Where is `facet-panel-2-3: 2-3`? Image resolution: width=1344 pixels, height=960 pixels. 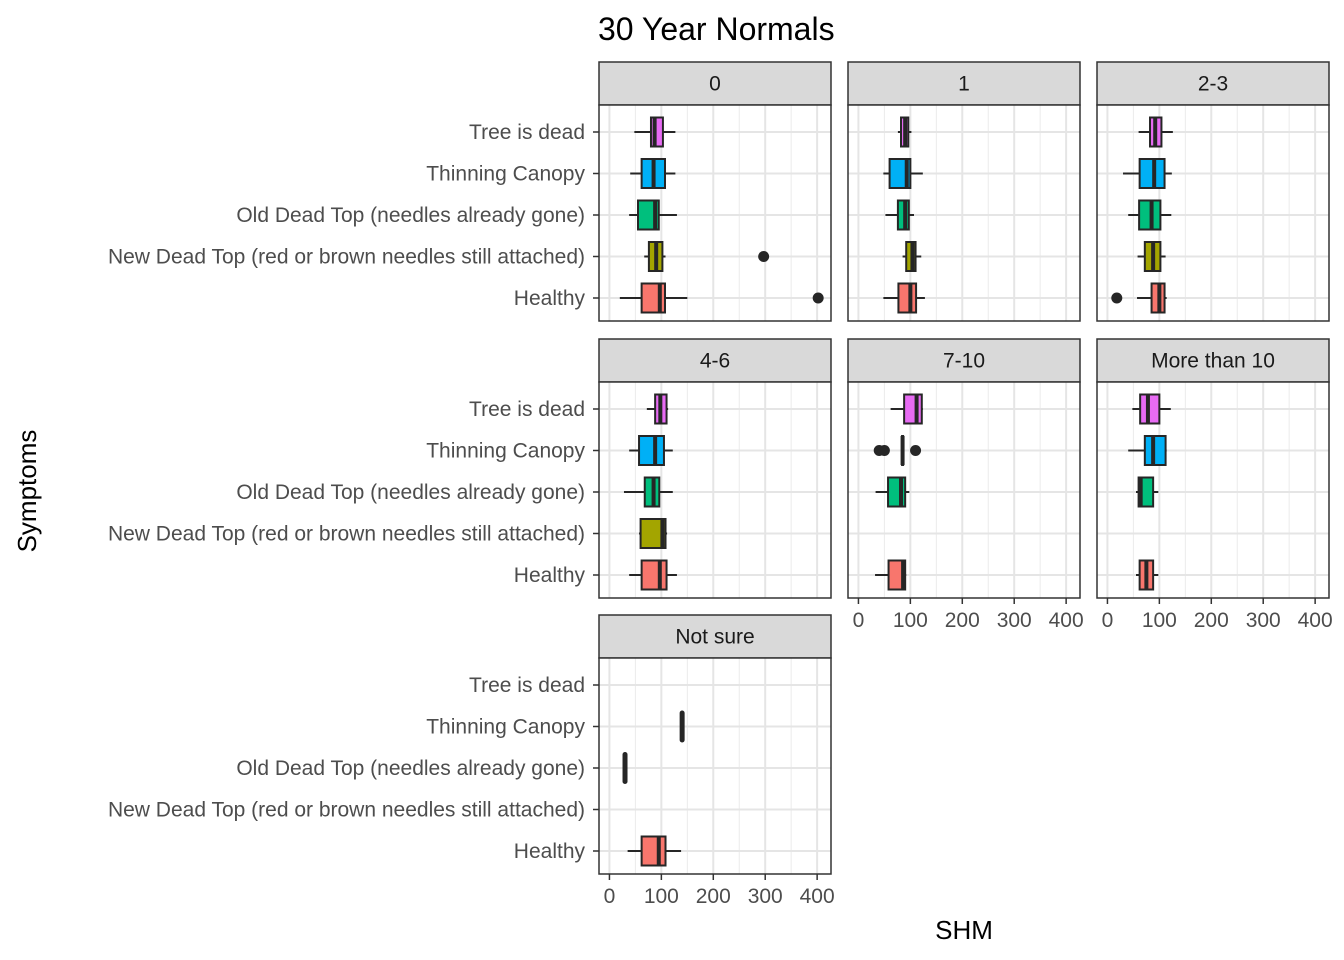 facet-panel-2-3: 2-3 is located at coordinates (1213, 191).